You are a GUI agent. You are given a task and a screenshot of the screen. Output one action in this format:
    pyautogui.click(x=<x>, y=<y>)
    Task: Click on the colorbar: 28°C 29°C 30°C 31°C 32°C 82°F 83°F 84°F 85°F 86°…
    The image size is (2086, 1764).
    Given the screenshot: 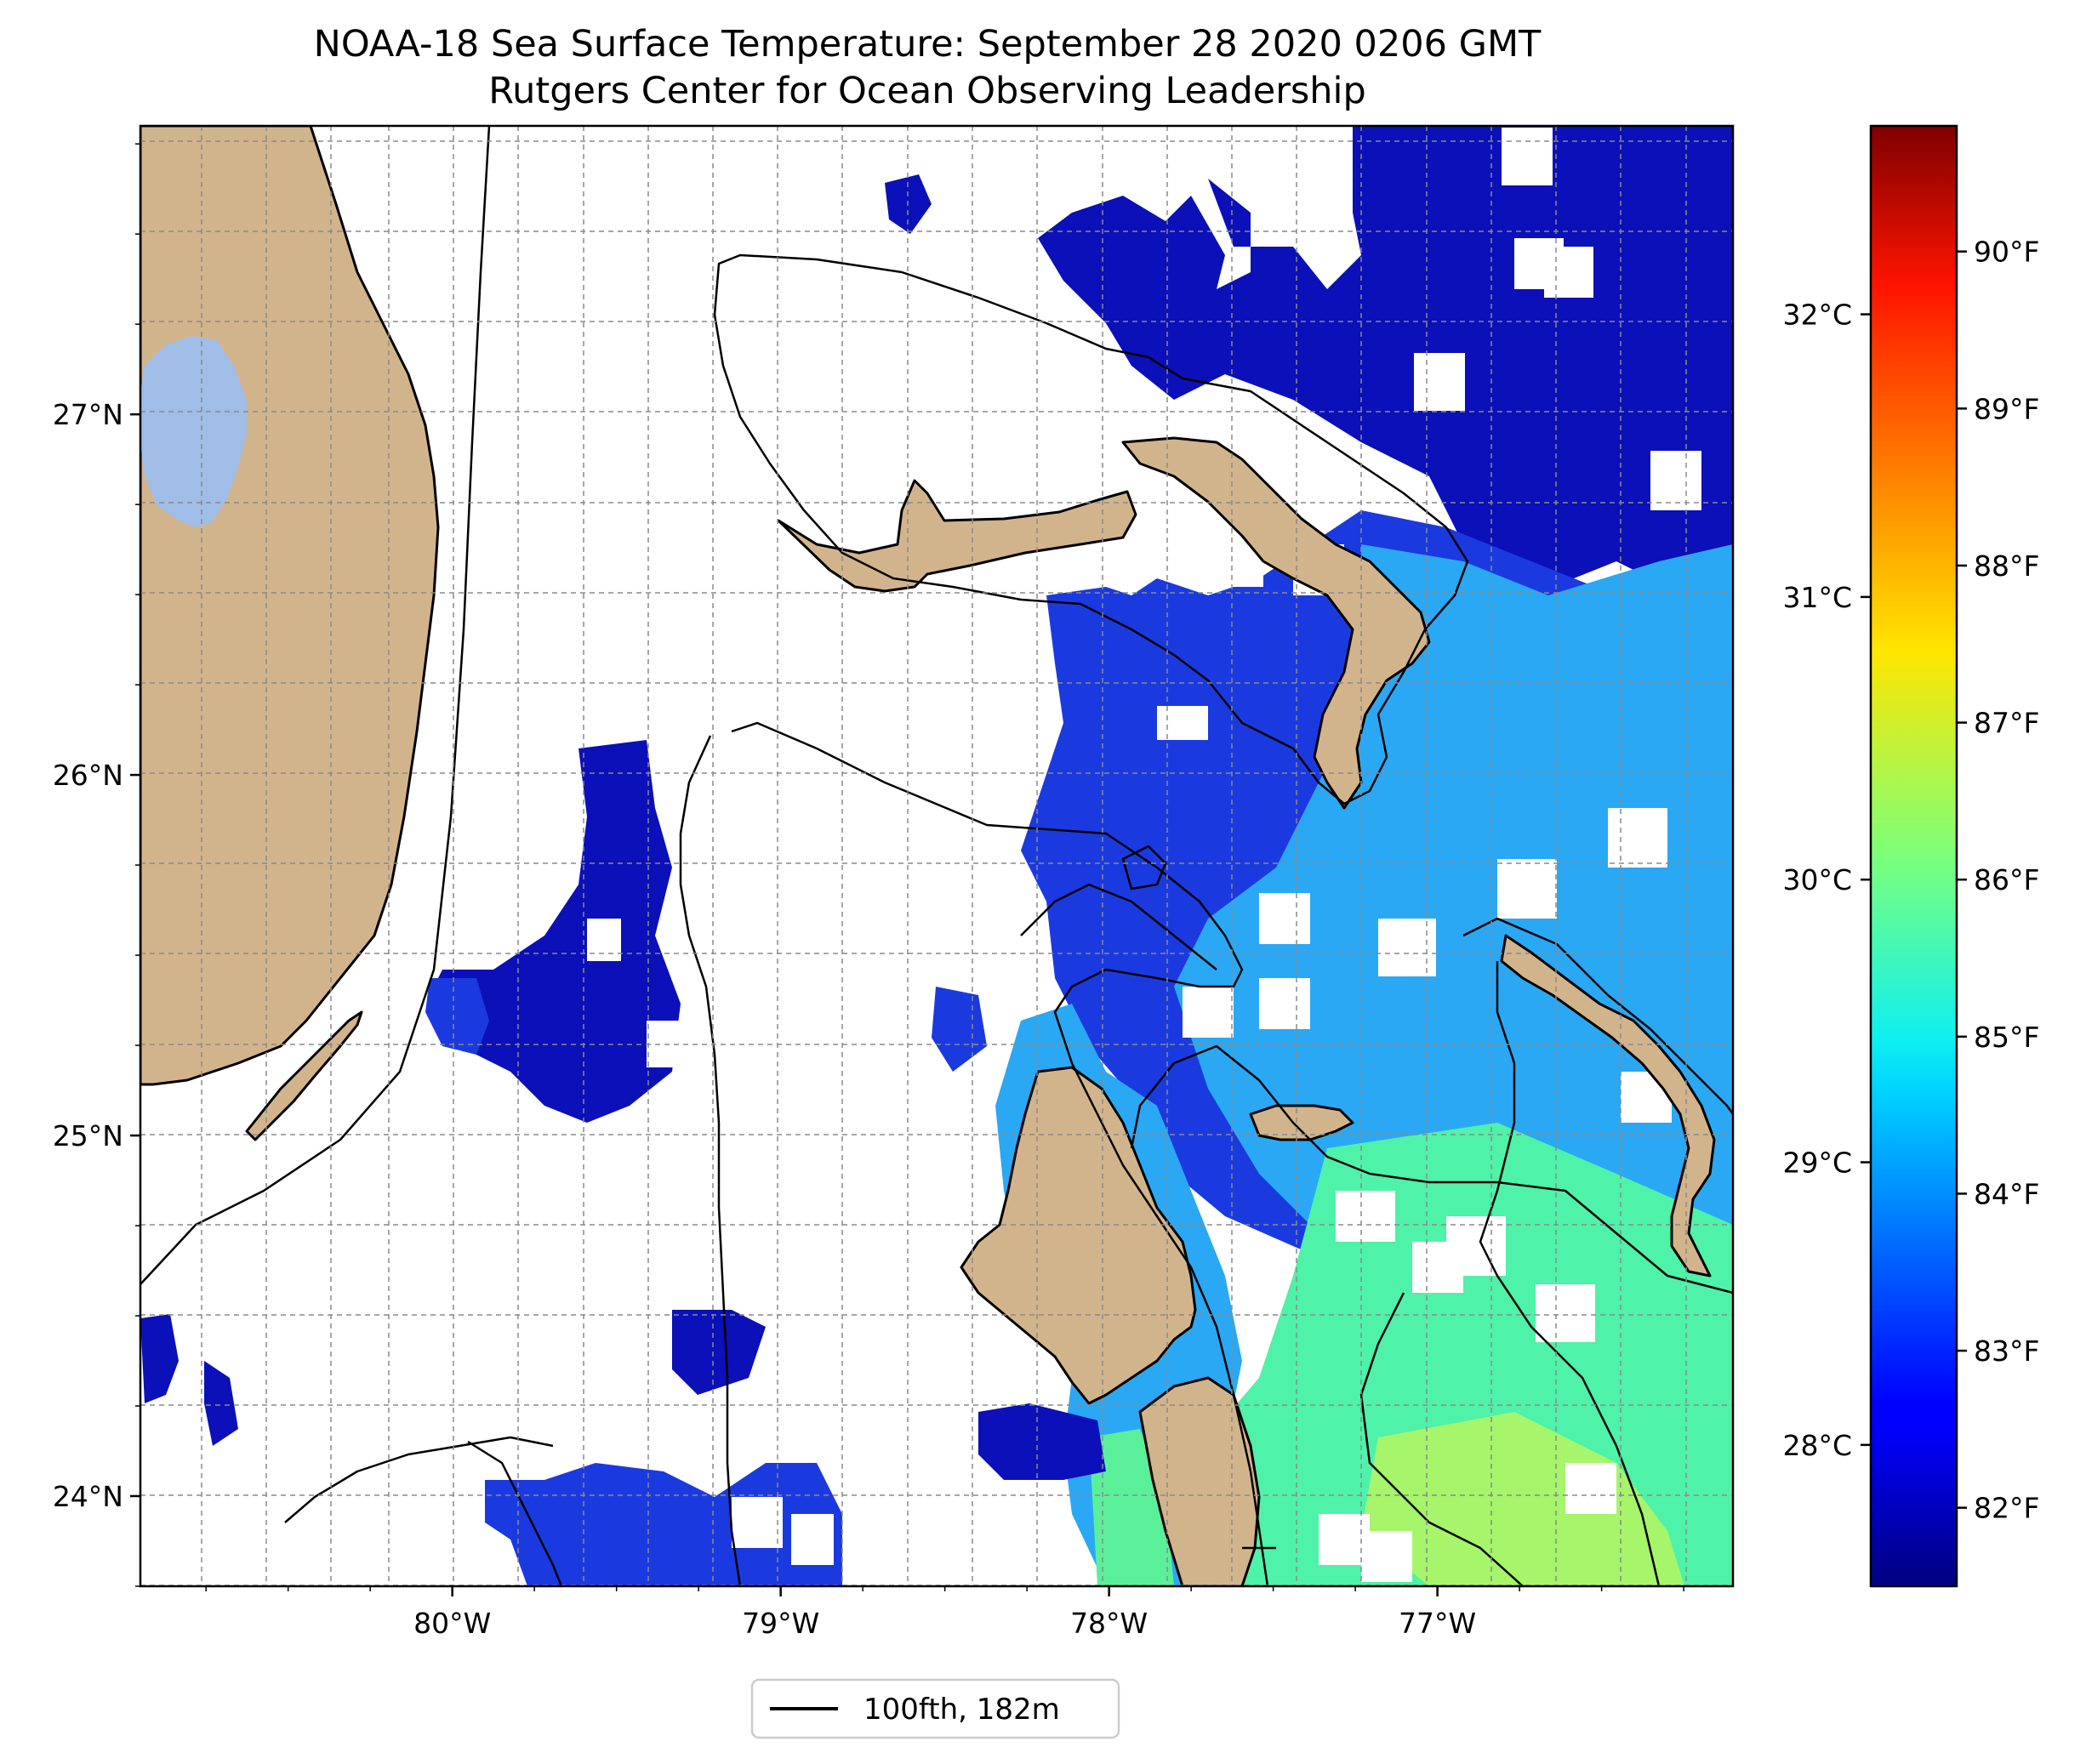 What is the action you would take?
    pyautogui.click(x=1911, y=856)
    